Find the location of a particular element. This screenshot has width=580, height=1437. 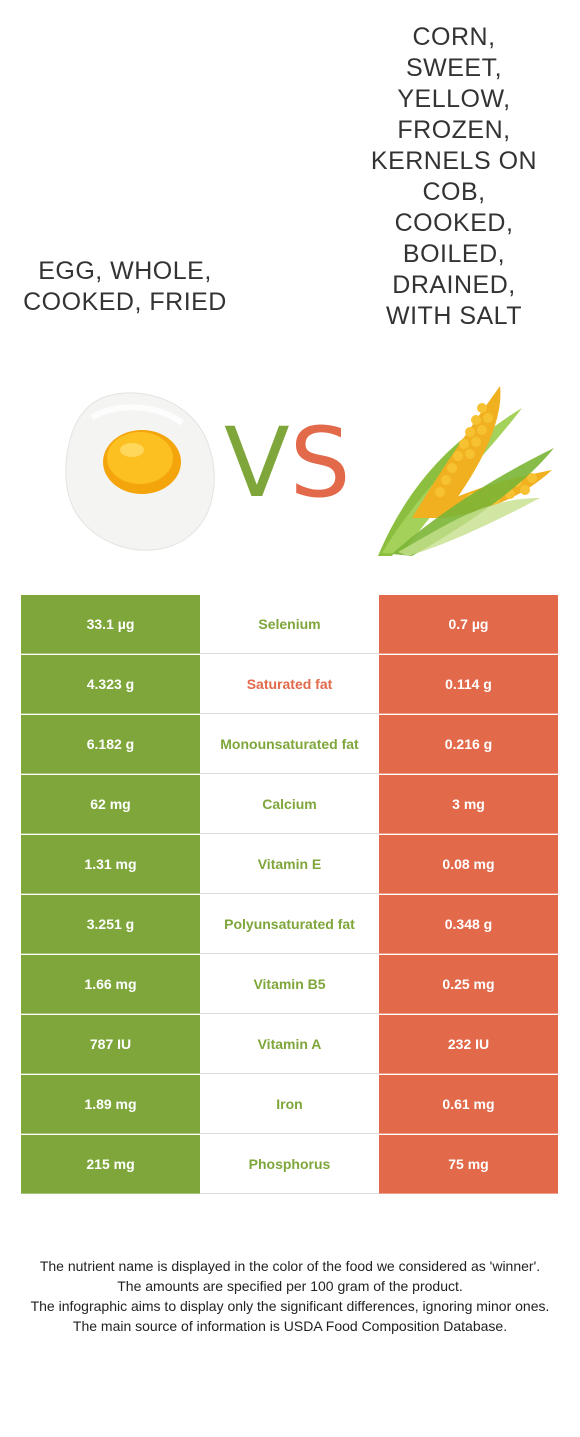

nutrient-name: Vitamin A is located at coordinates (289, 1044).